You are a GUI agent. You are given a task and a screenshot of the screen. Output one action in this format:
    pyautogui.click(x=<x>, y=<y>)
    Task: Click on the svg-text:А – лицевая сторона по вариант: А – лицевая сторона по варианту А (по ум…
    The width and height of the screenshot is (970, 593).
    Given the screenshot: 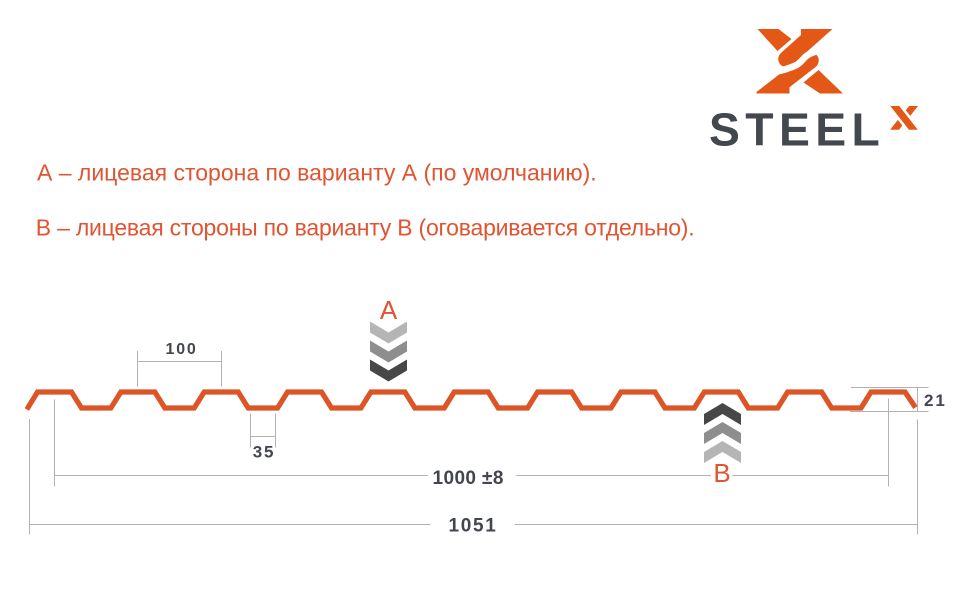 What is the action you would take?
    pyautogui.click(x=317, y=173)
    